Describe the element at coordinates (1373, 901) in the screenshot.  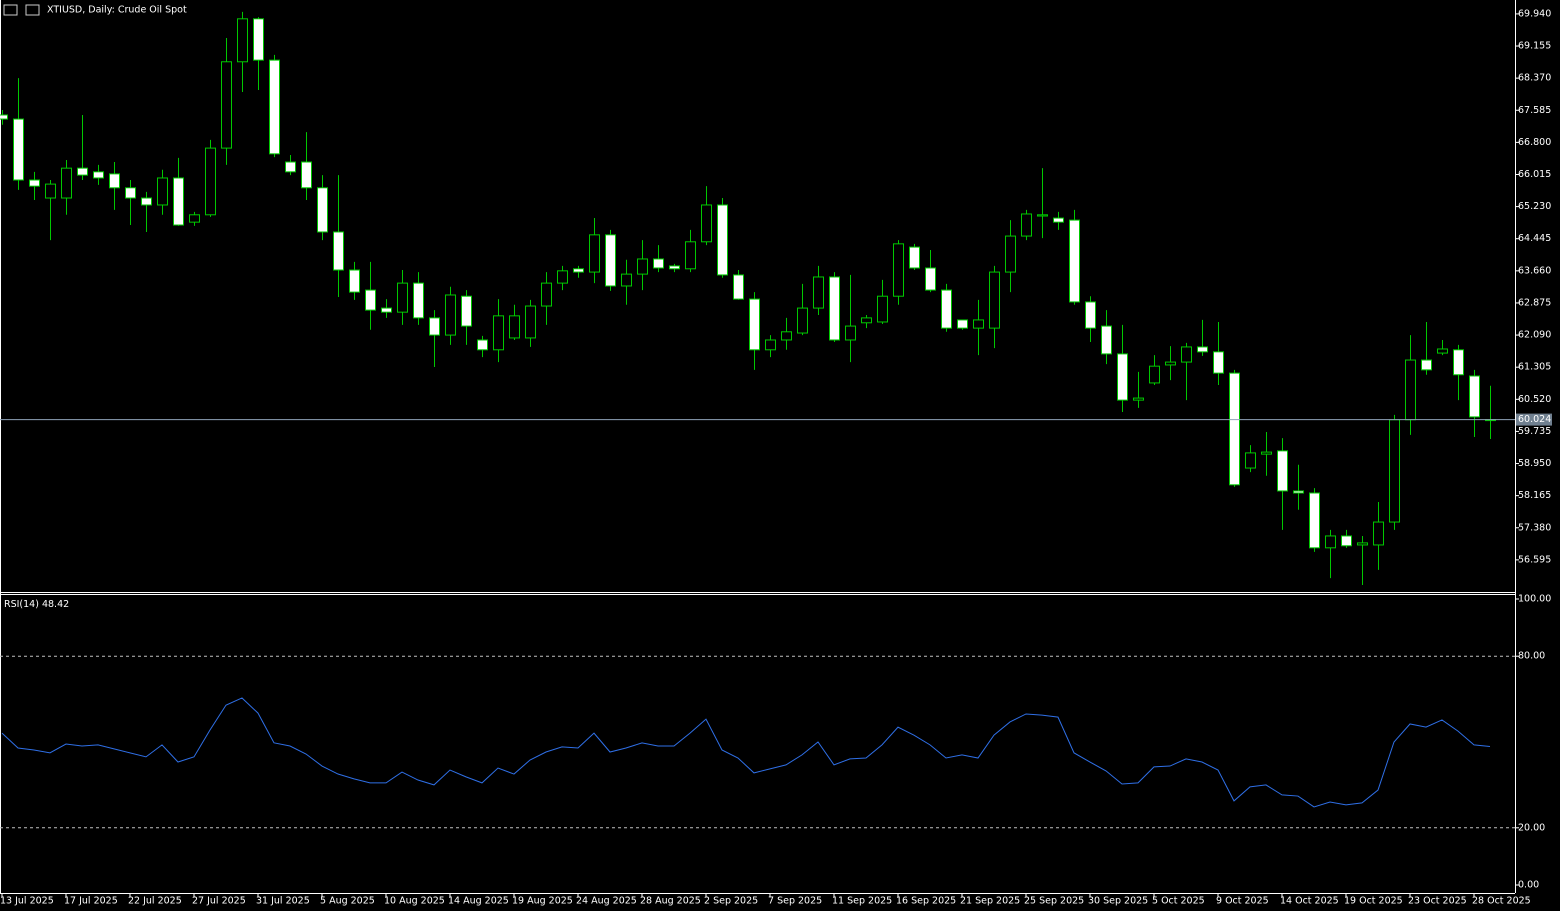
I see `x-tick-label: 19 Oct 2025` at that location.